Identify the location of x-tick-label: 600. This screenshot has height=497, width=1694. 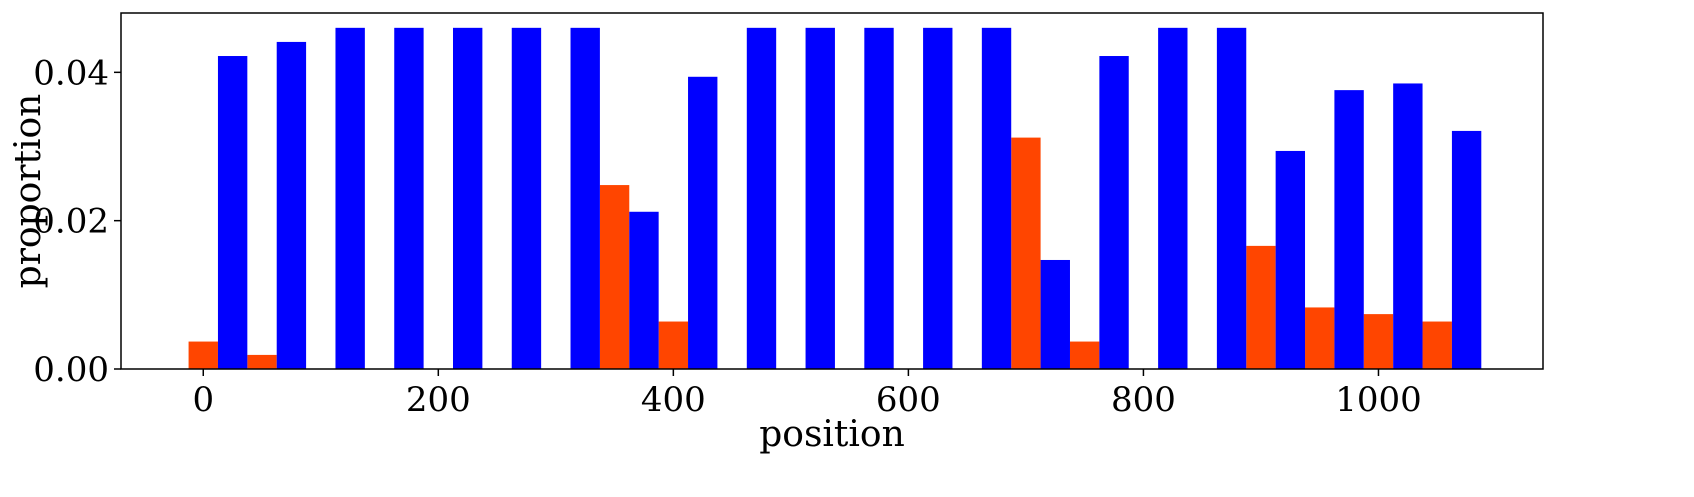
(908, 400).